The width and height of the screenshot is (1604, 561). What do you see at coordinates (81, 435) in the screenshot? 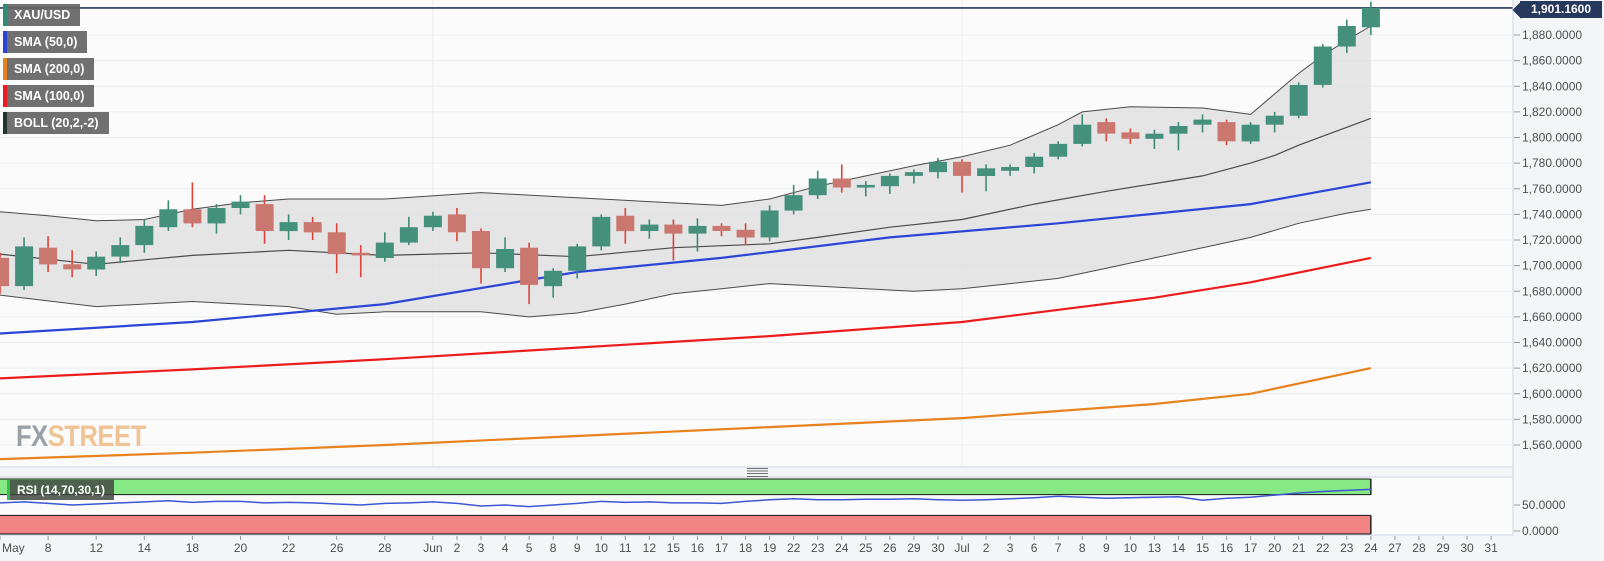
I see `svg-text: FXSTREET` at bounding box center [81, 435].